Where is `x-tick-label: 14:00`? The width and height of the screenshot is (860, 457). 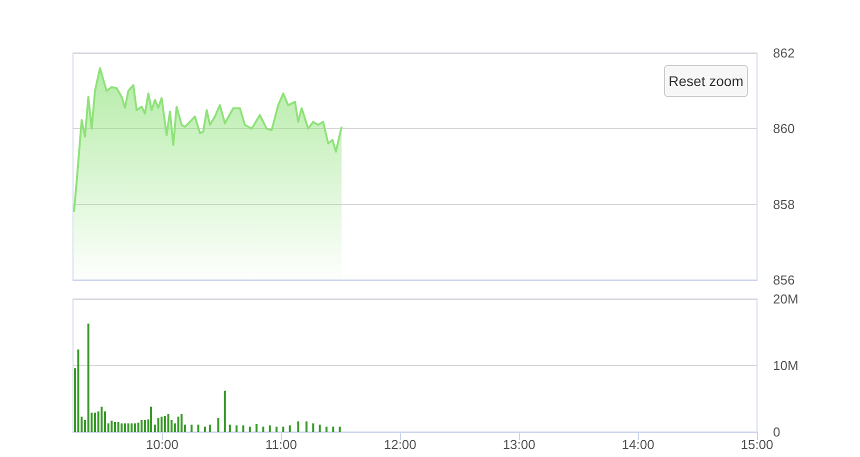
x-tick-label: 14:00 is located at coordinates (638, 444).